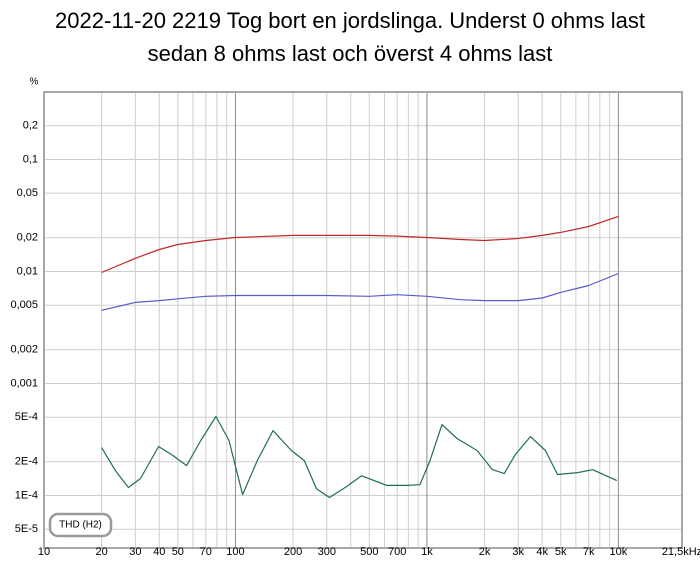  Describe the element at coordinates (30, 126) in the screenshot. I see `y-tick-label: 0,2` at that location.